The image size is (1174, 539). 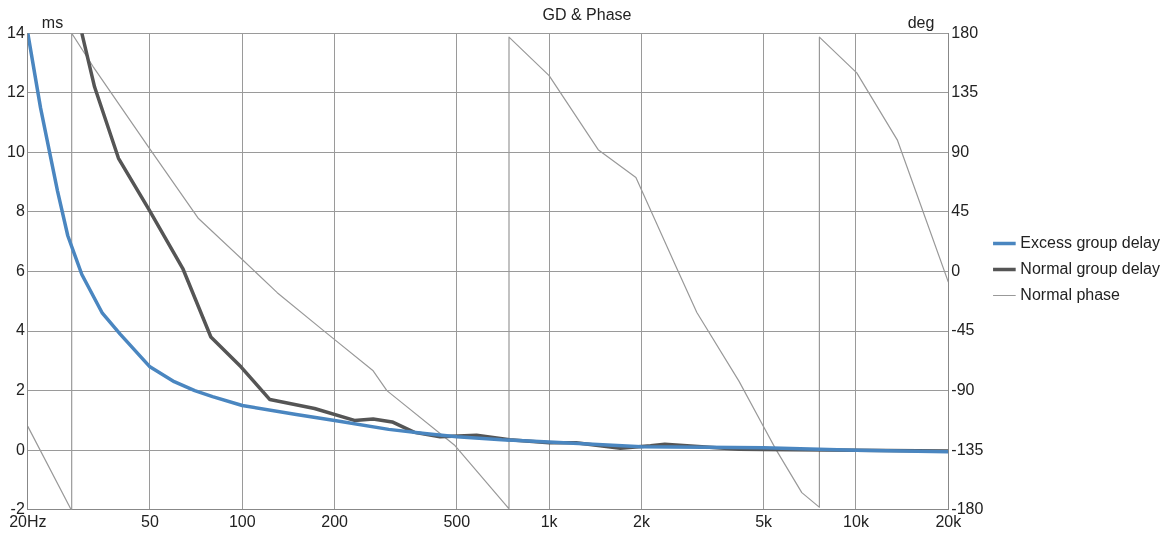 What do you see at coordinates (20, 330) in the screenshot?
I see `y-tick-label: 4` at bounding box center [20, 330].